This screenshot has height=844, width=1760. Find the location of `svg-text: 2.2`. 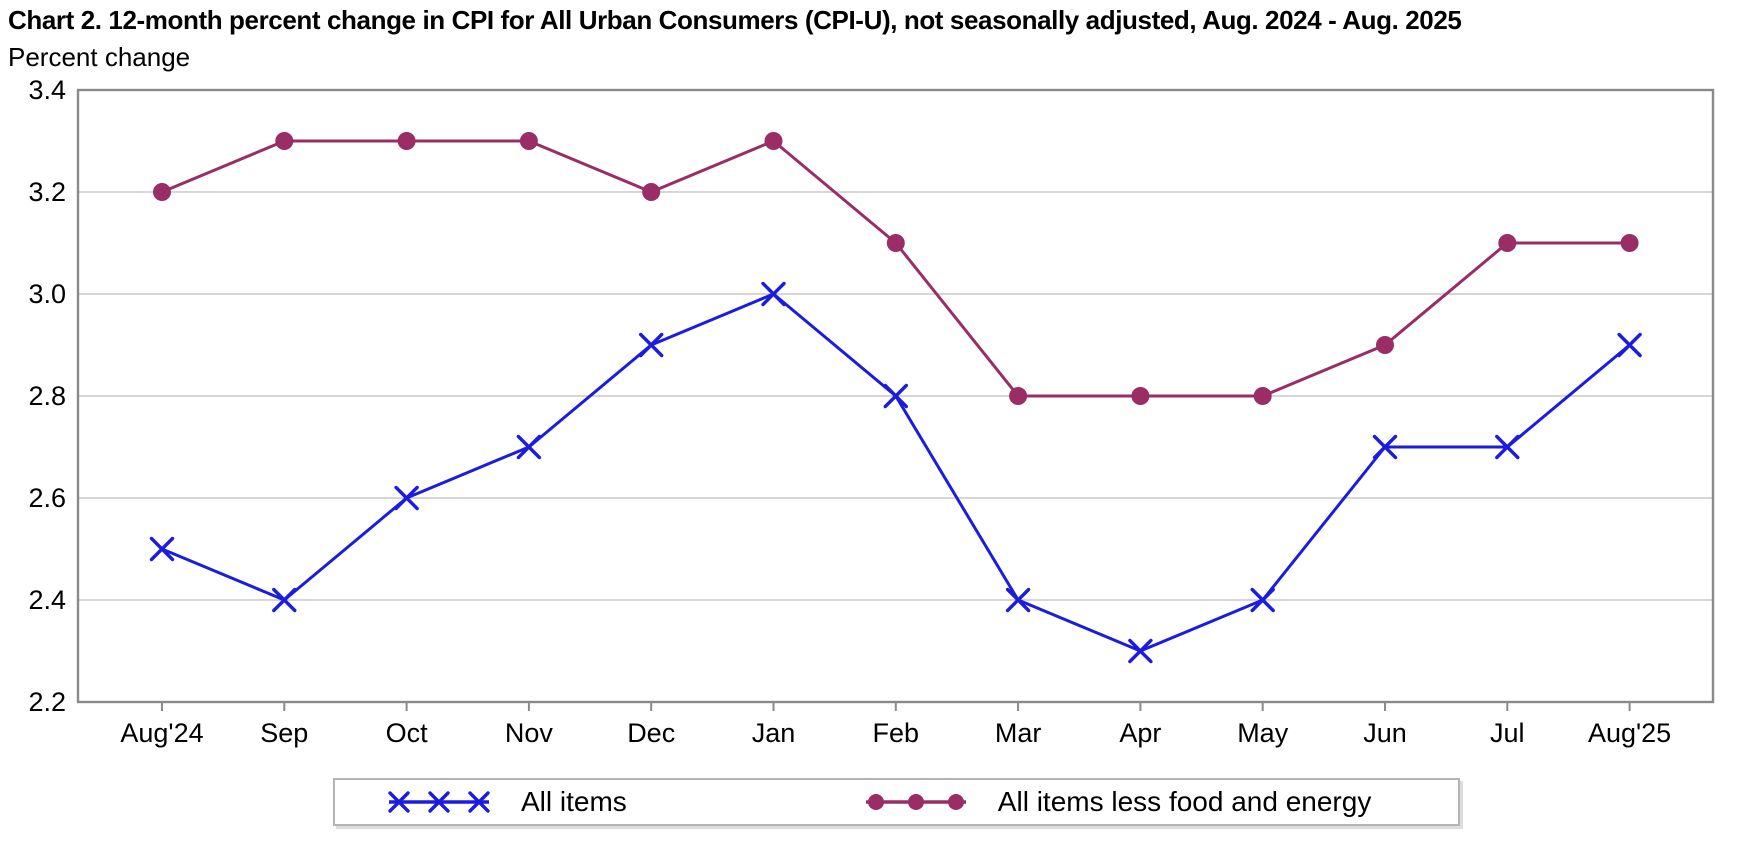

svg-text: 2.2 is located at coordinates (47, 702).